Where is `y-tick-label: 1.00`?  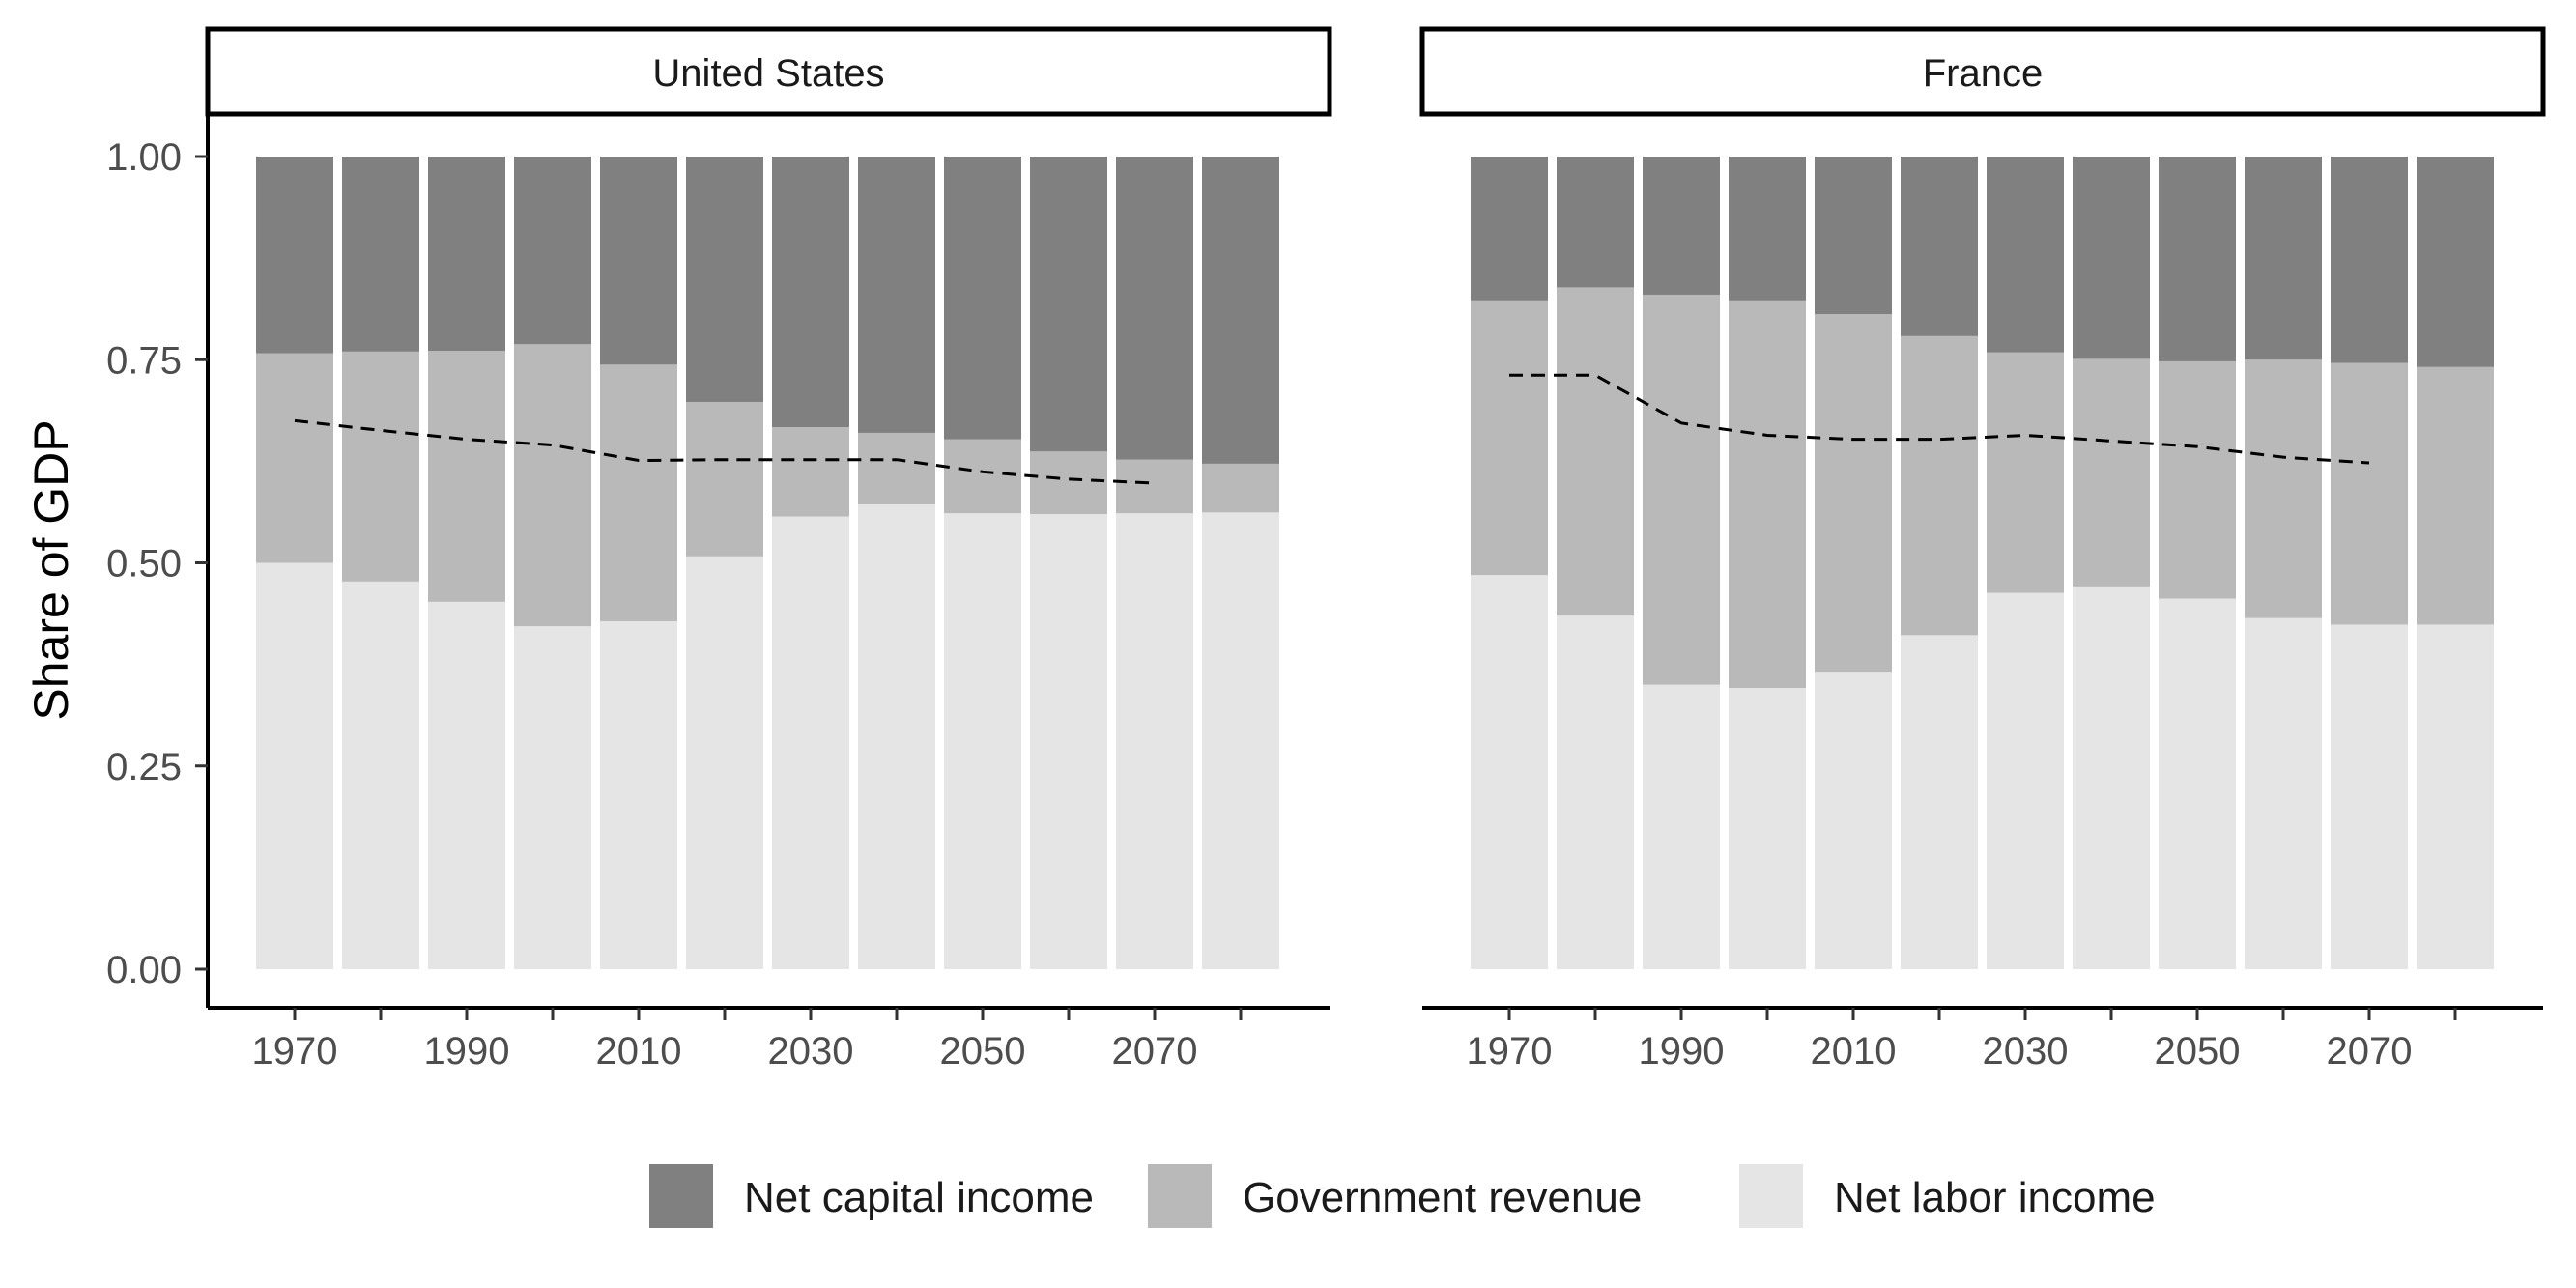 y-tick-label: 1.00 is located at coordinates (144, 158).